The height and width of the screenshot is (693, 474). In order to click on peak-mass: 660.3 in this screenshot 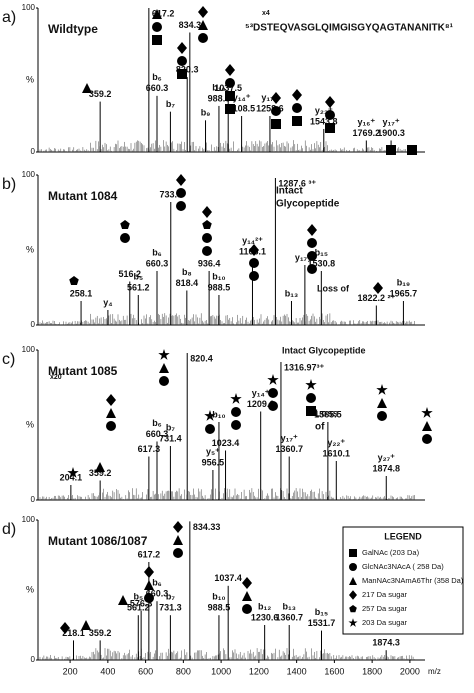, I will do `click(157, 88)`.